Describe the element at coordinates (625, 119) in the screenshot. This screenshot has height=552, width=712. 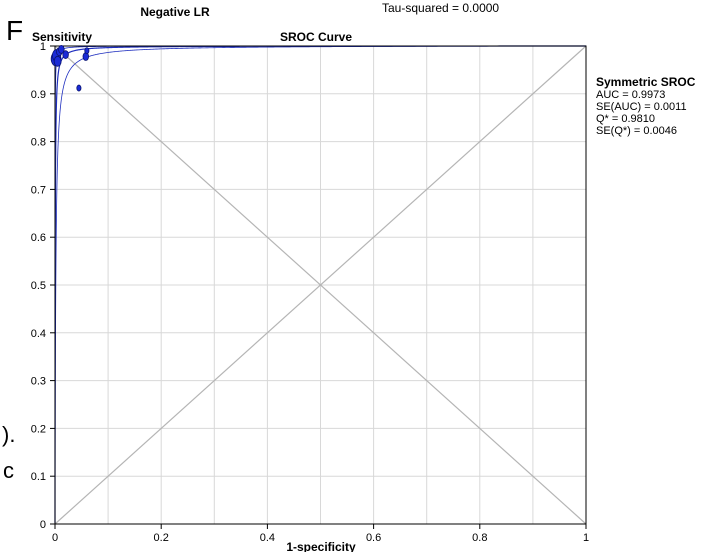
I see `sroc-stat-q: Q* = 0.9810` at that location.